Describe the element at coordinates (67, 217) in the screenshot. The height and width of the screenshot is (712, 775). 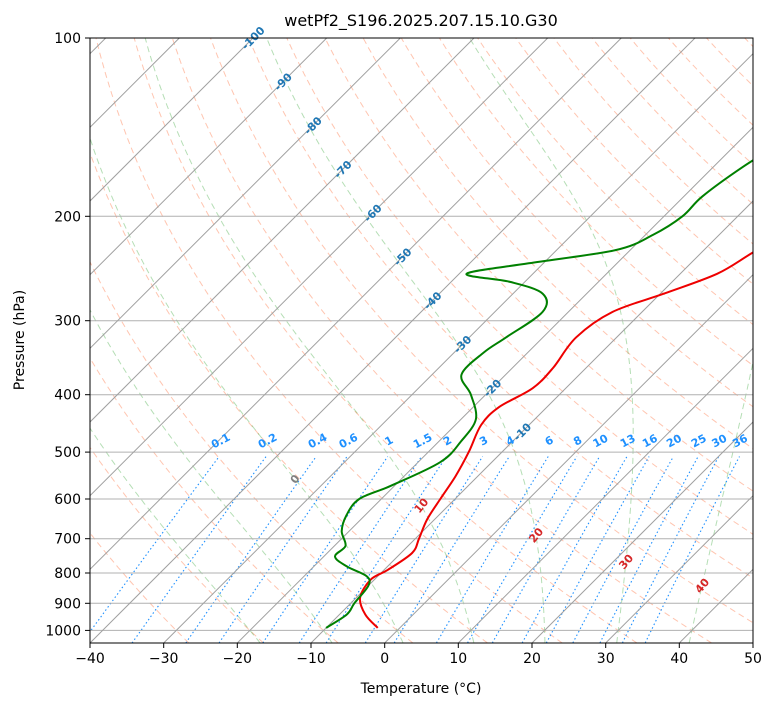
I see `y-tick-label: 200` at that location.